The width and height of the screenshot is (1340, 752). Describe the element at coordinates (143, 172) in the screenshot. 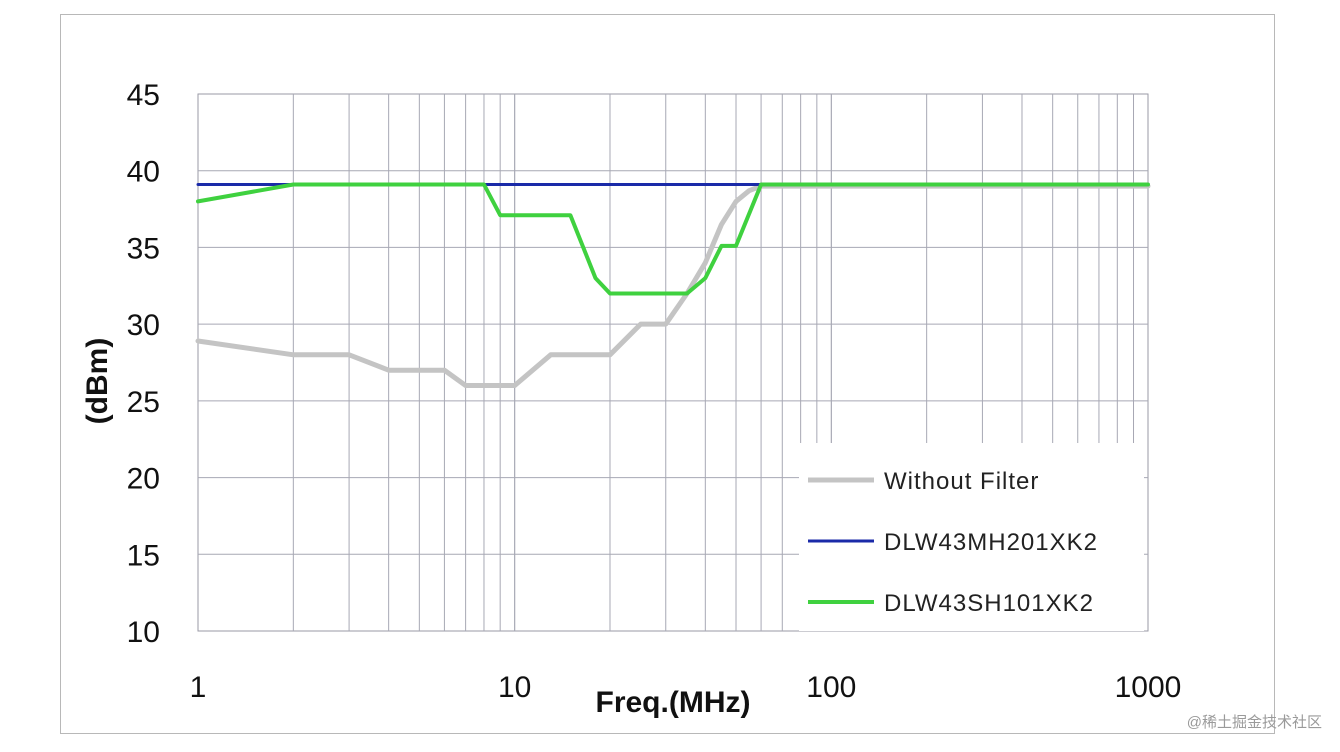

I see `y-tick-label: 40` at that location.